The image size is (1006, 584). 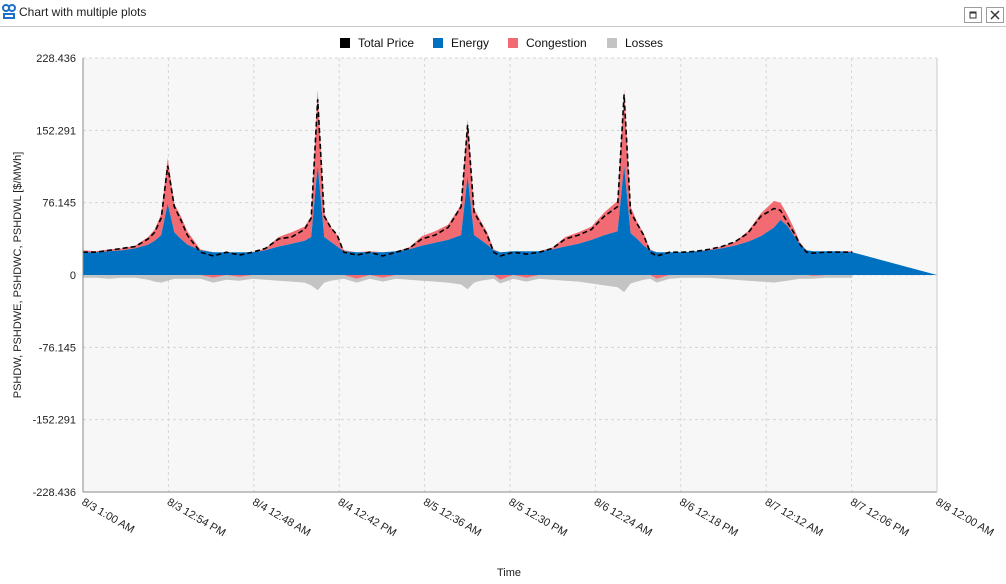 I want to click on window-title: Chart with multiple plots, so click(x=83, y=12).